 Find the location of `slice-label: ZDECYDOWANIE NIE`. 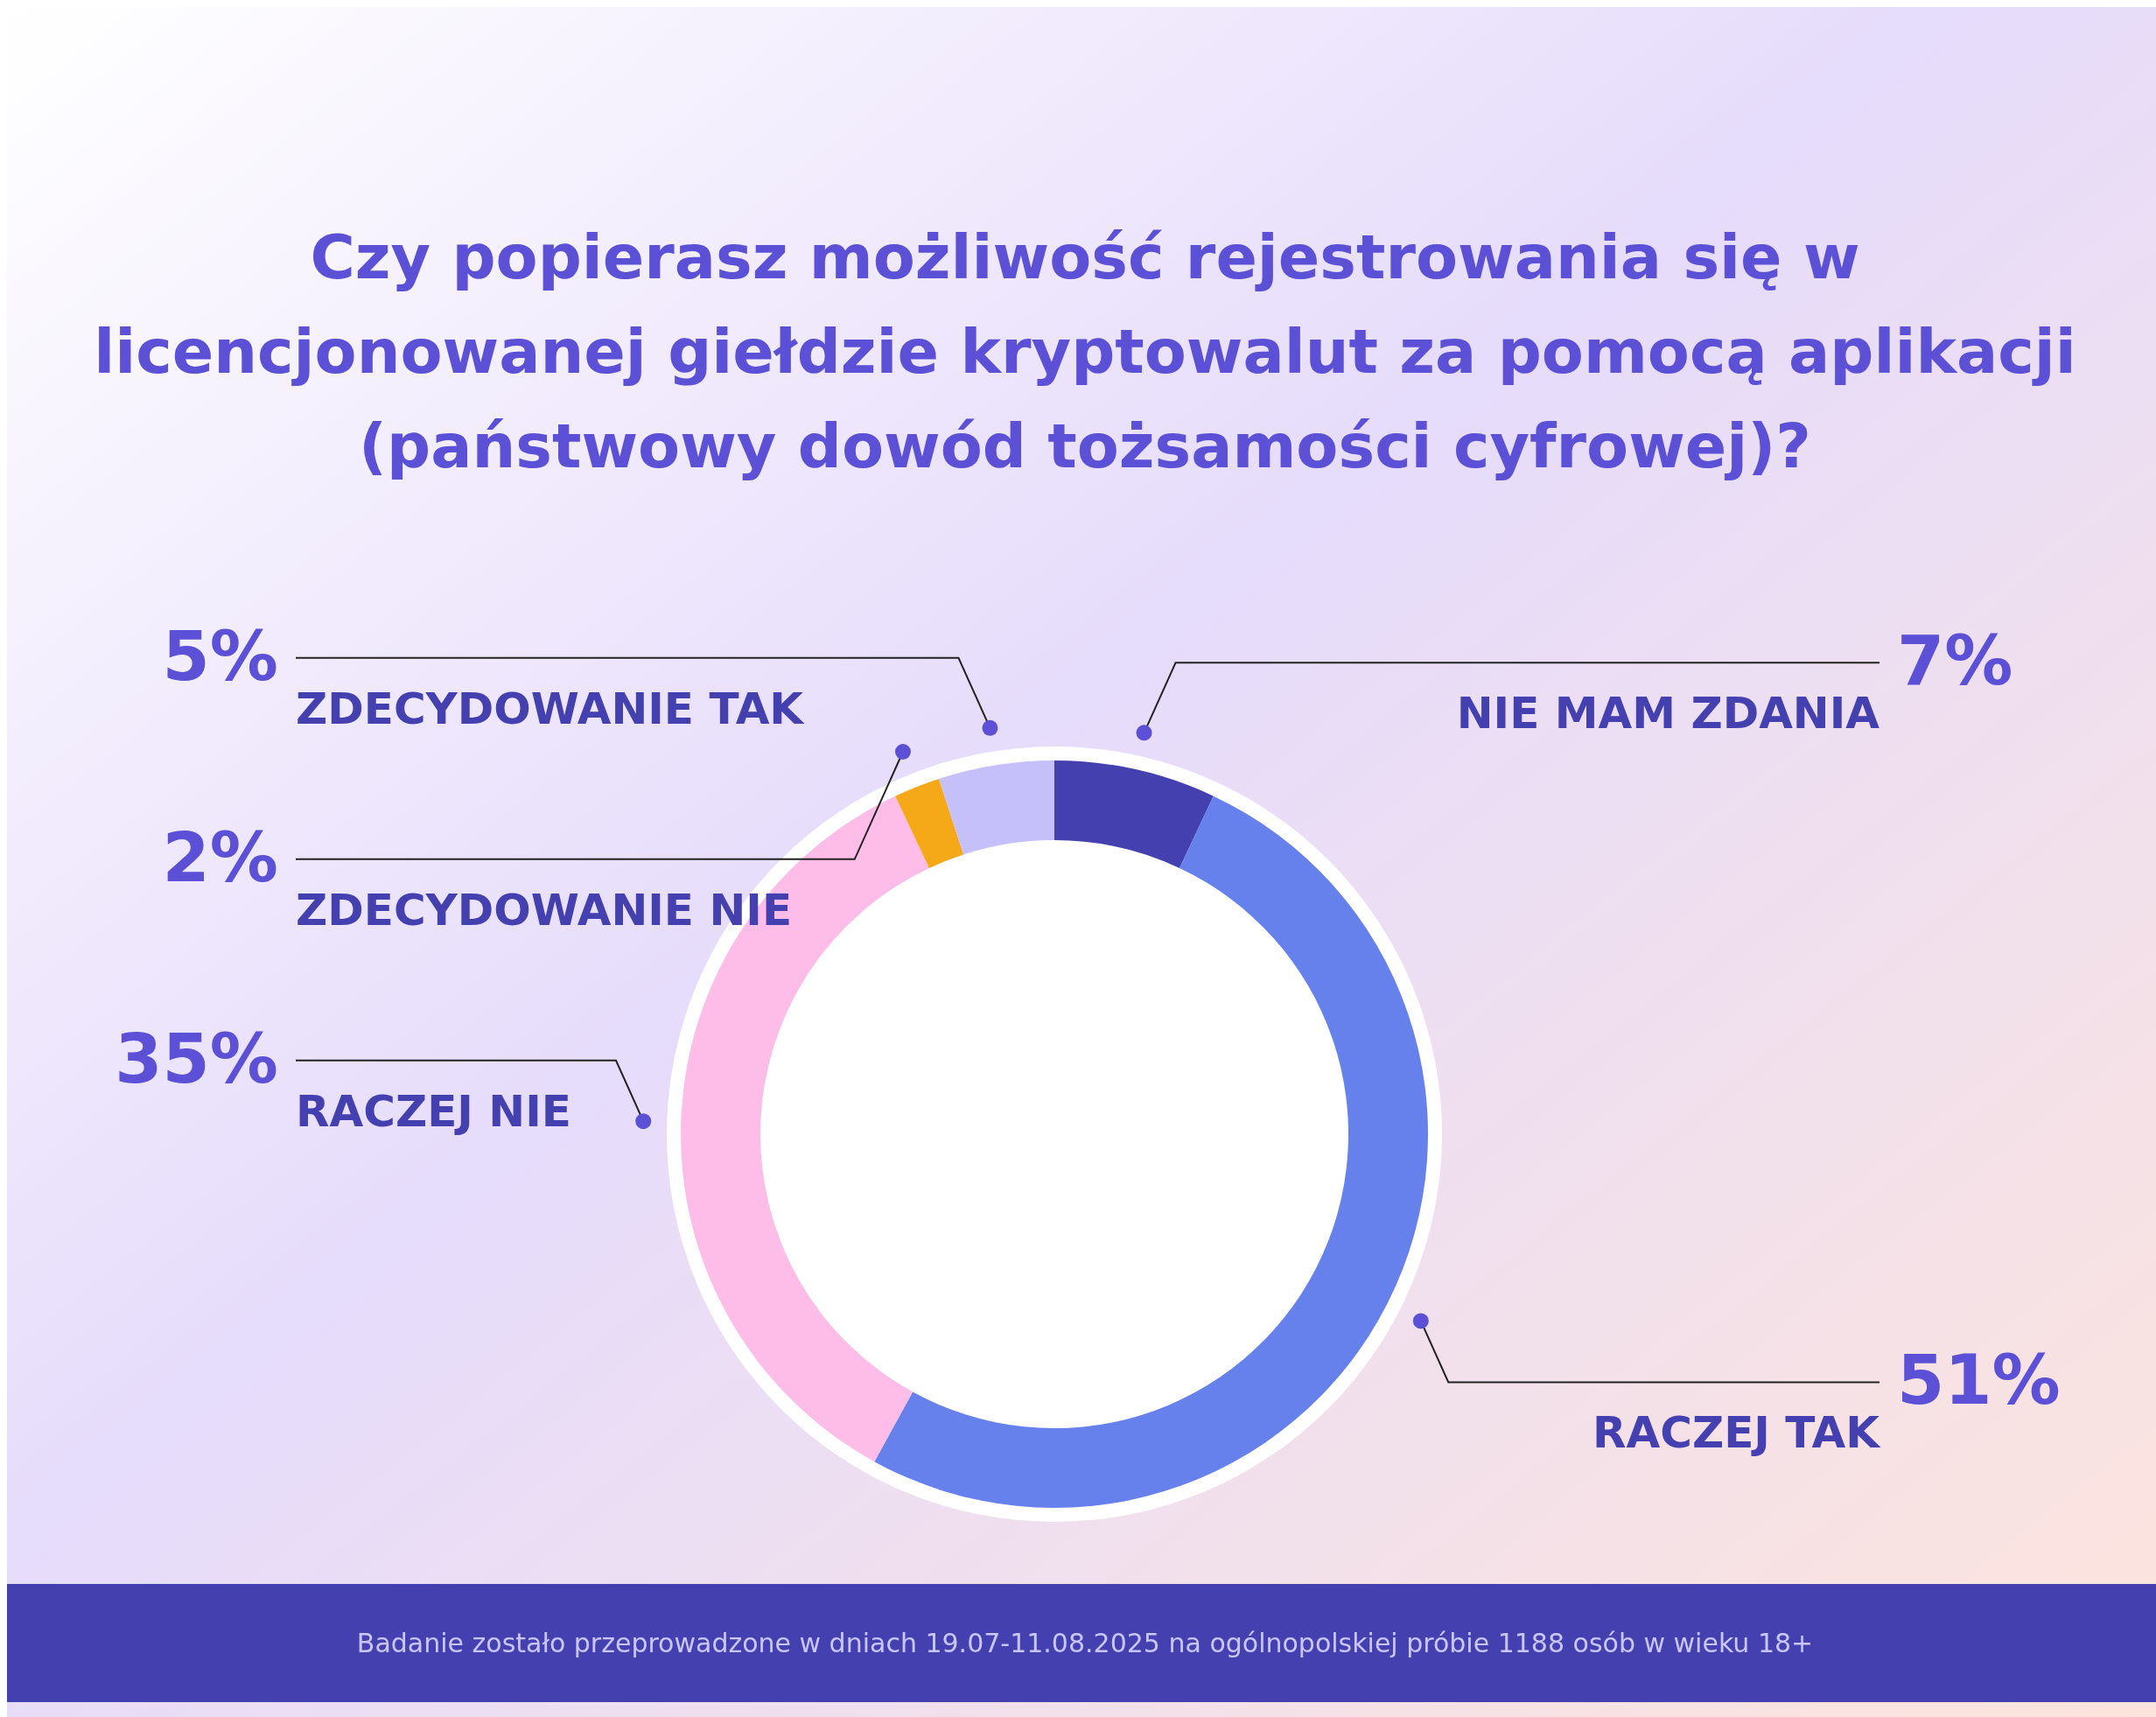

slice-label: ZDECYDOWANIE NIE is located at coordinates (544, 910).